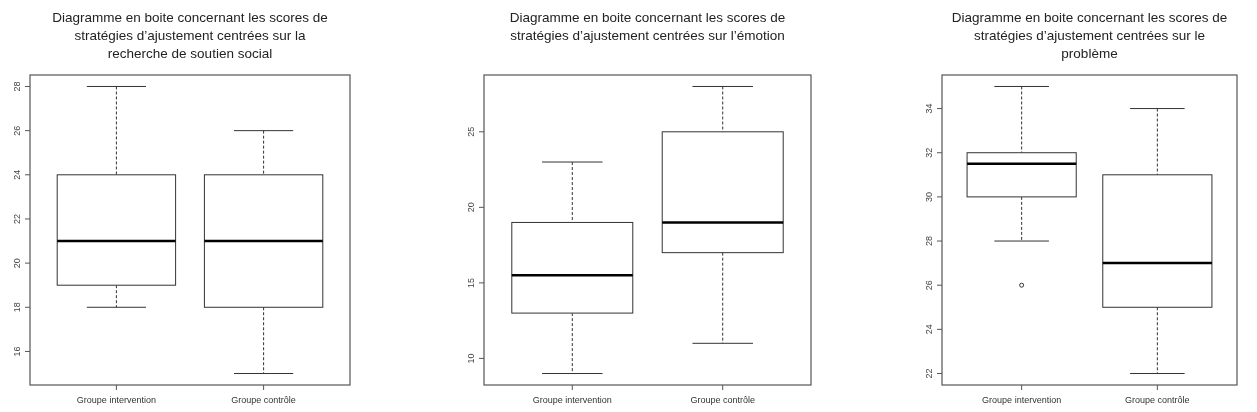 The image size is (1257, 412). Describe the element at coordinates (17, 351) in the screenshot. I see `y-tick-label: 16` at that location.